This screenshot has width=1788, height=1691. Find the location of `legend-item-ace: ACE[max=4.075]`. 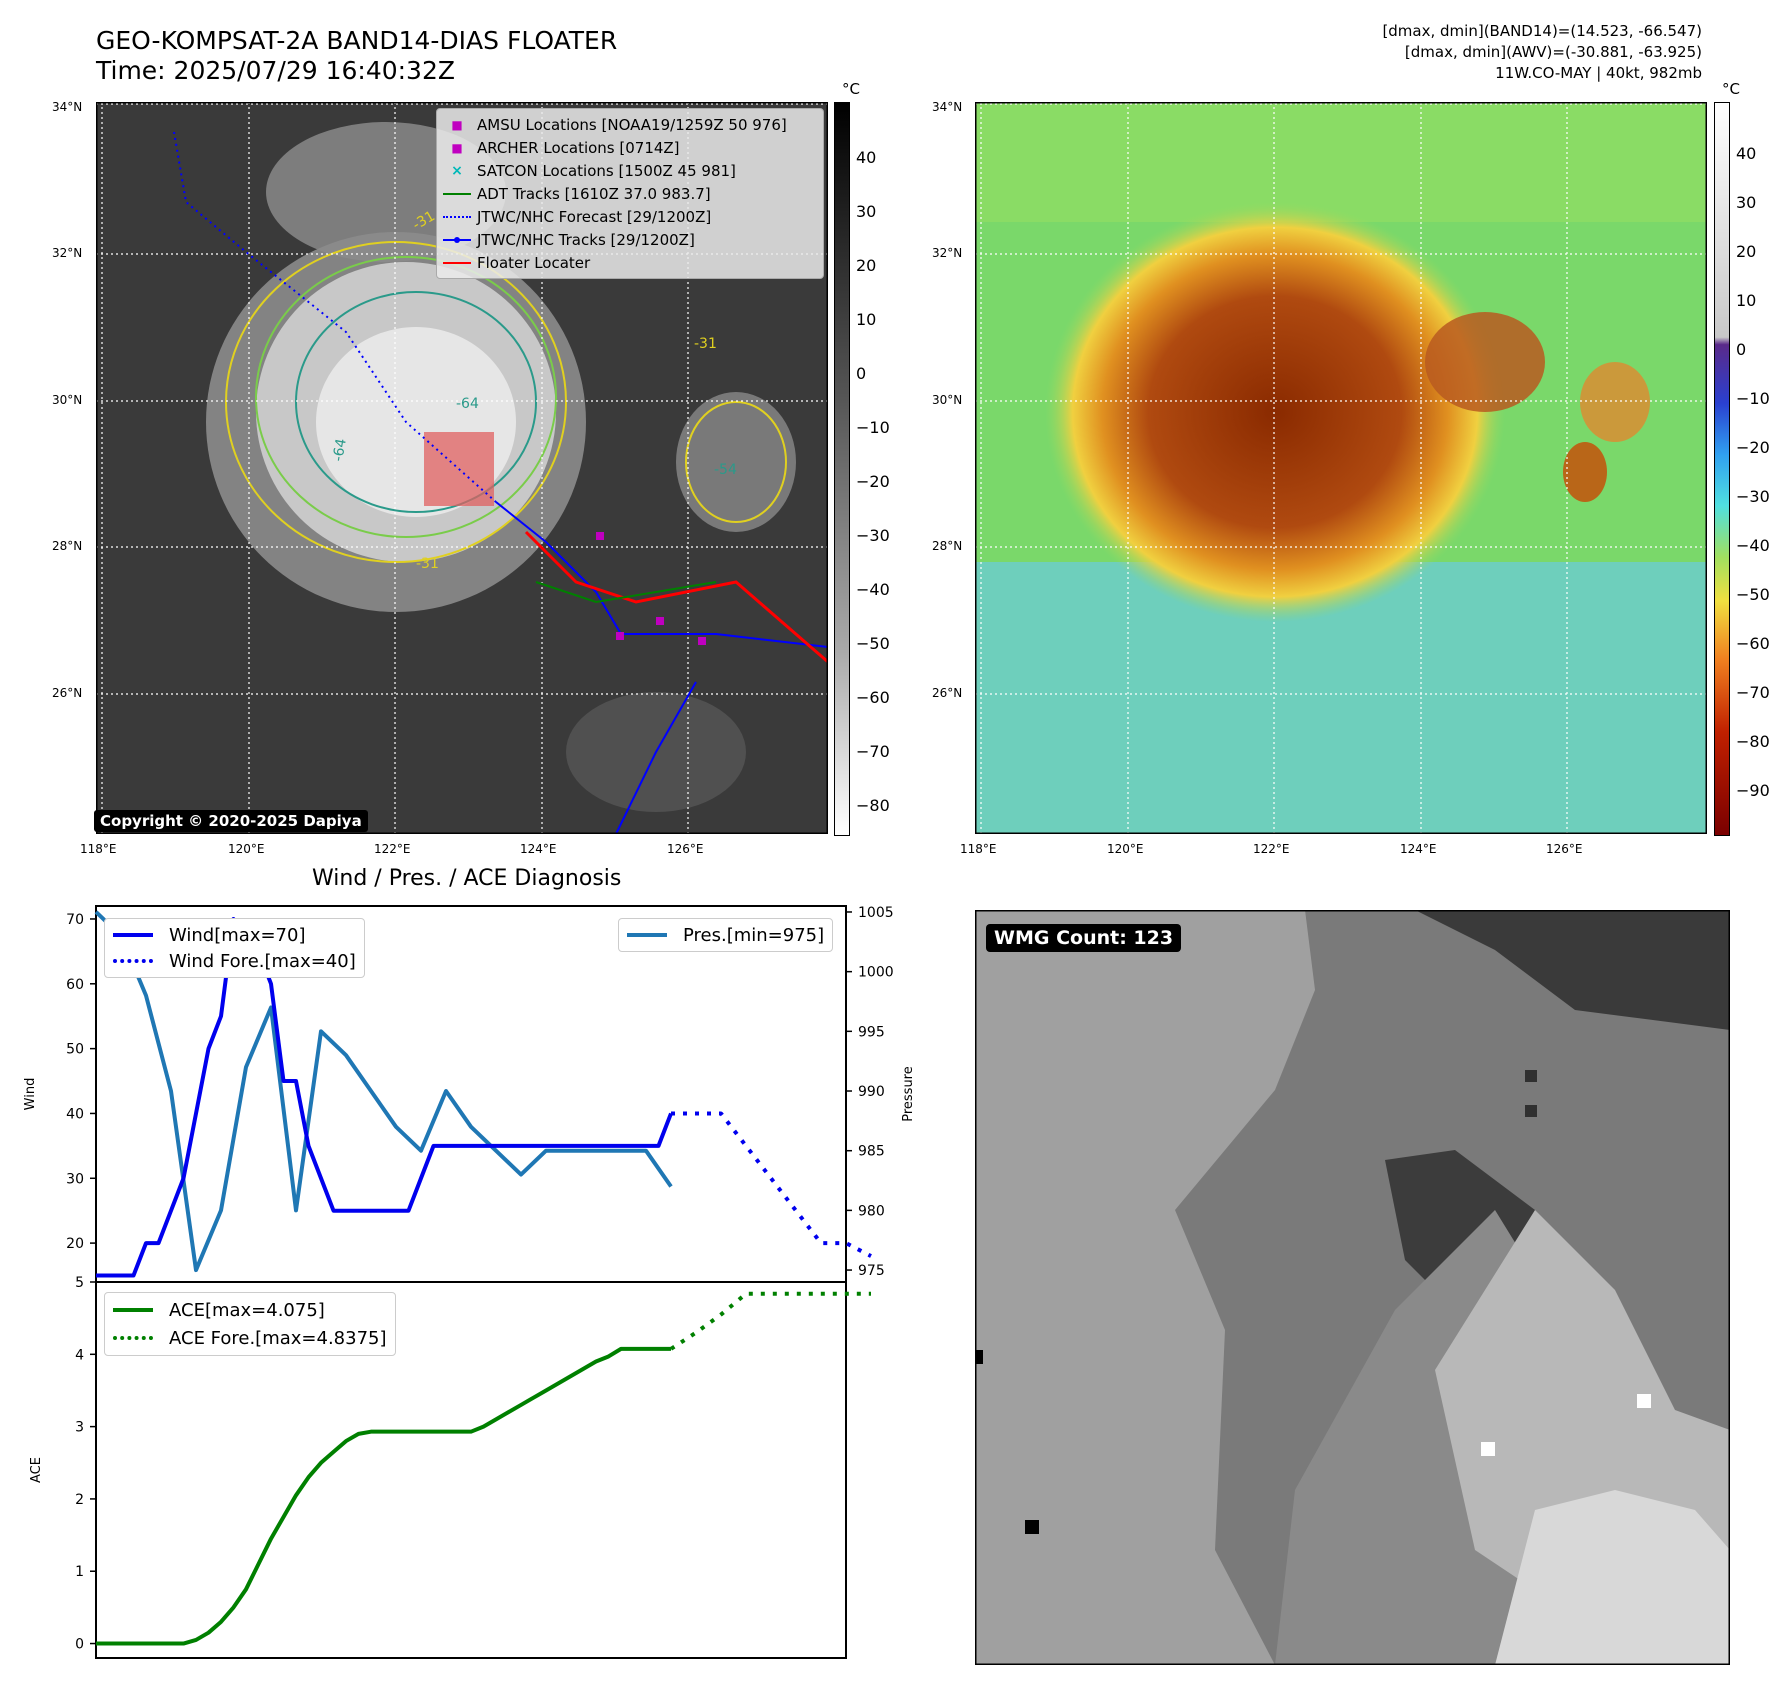

legend-item-ace: ACE[max=4.075] is located at coordinates (250, 1310).